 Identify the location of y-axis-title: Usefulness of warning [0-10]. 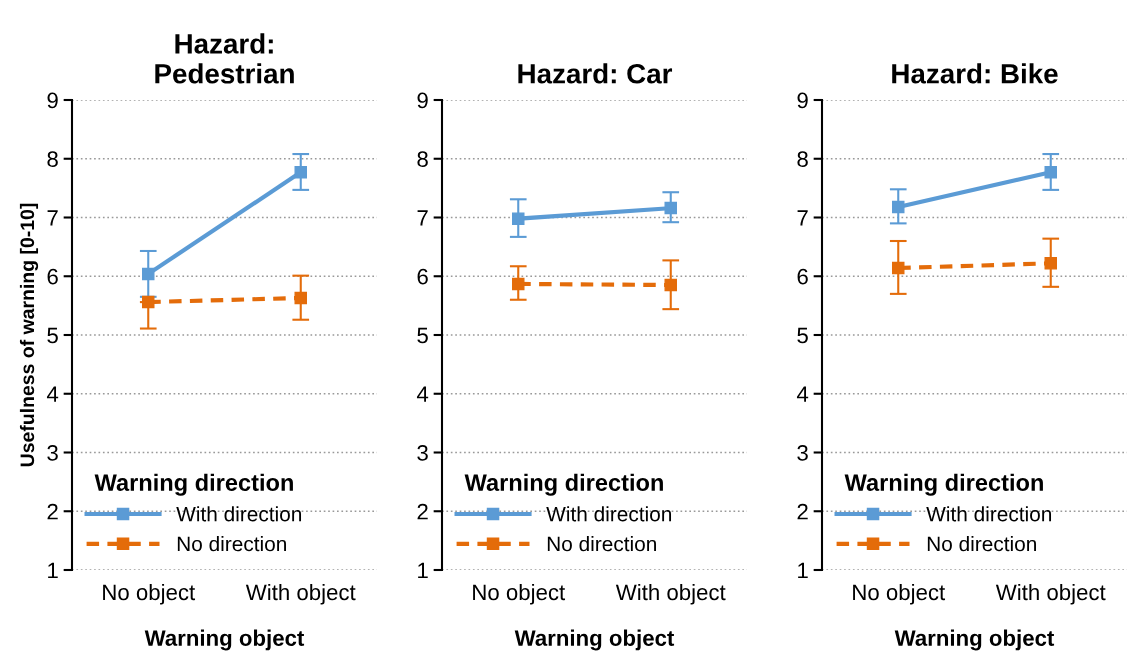
(29, 335).